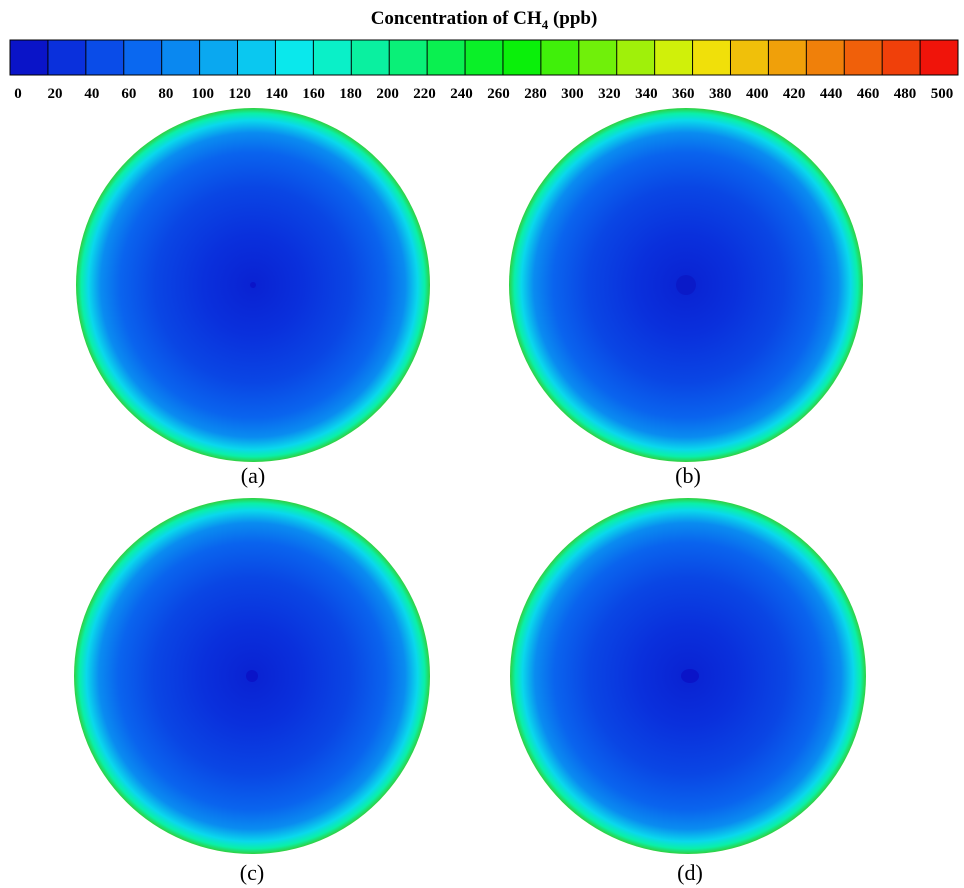 The image size is (964, 888). What do you see at coordinates (498, 94) in the screenshot?
I see `tick-label: 260` at bounding box center [498, 94].